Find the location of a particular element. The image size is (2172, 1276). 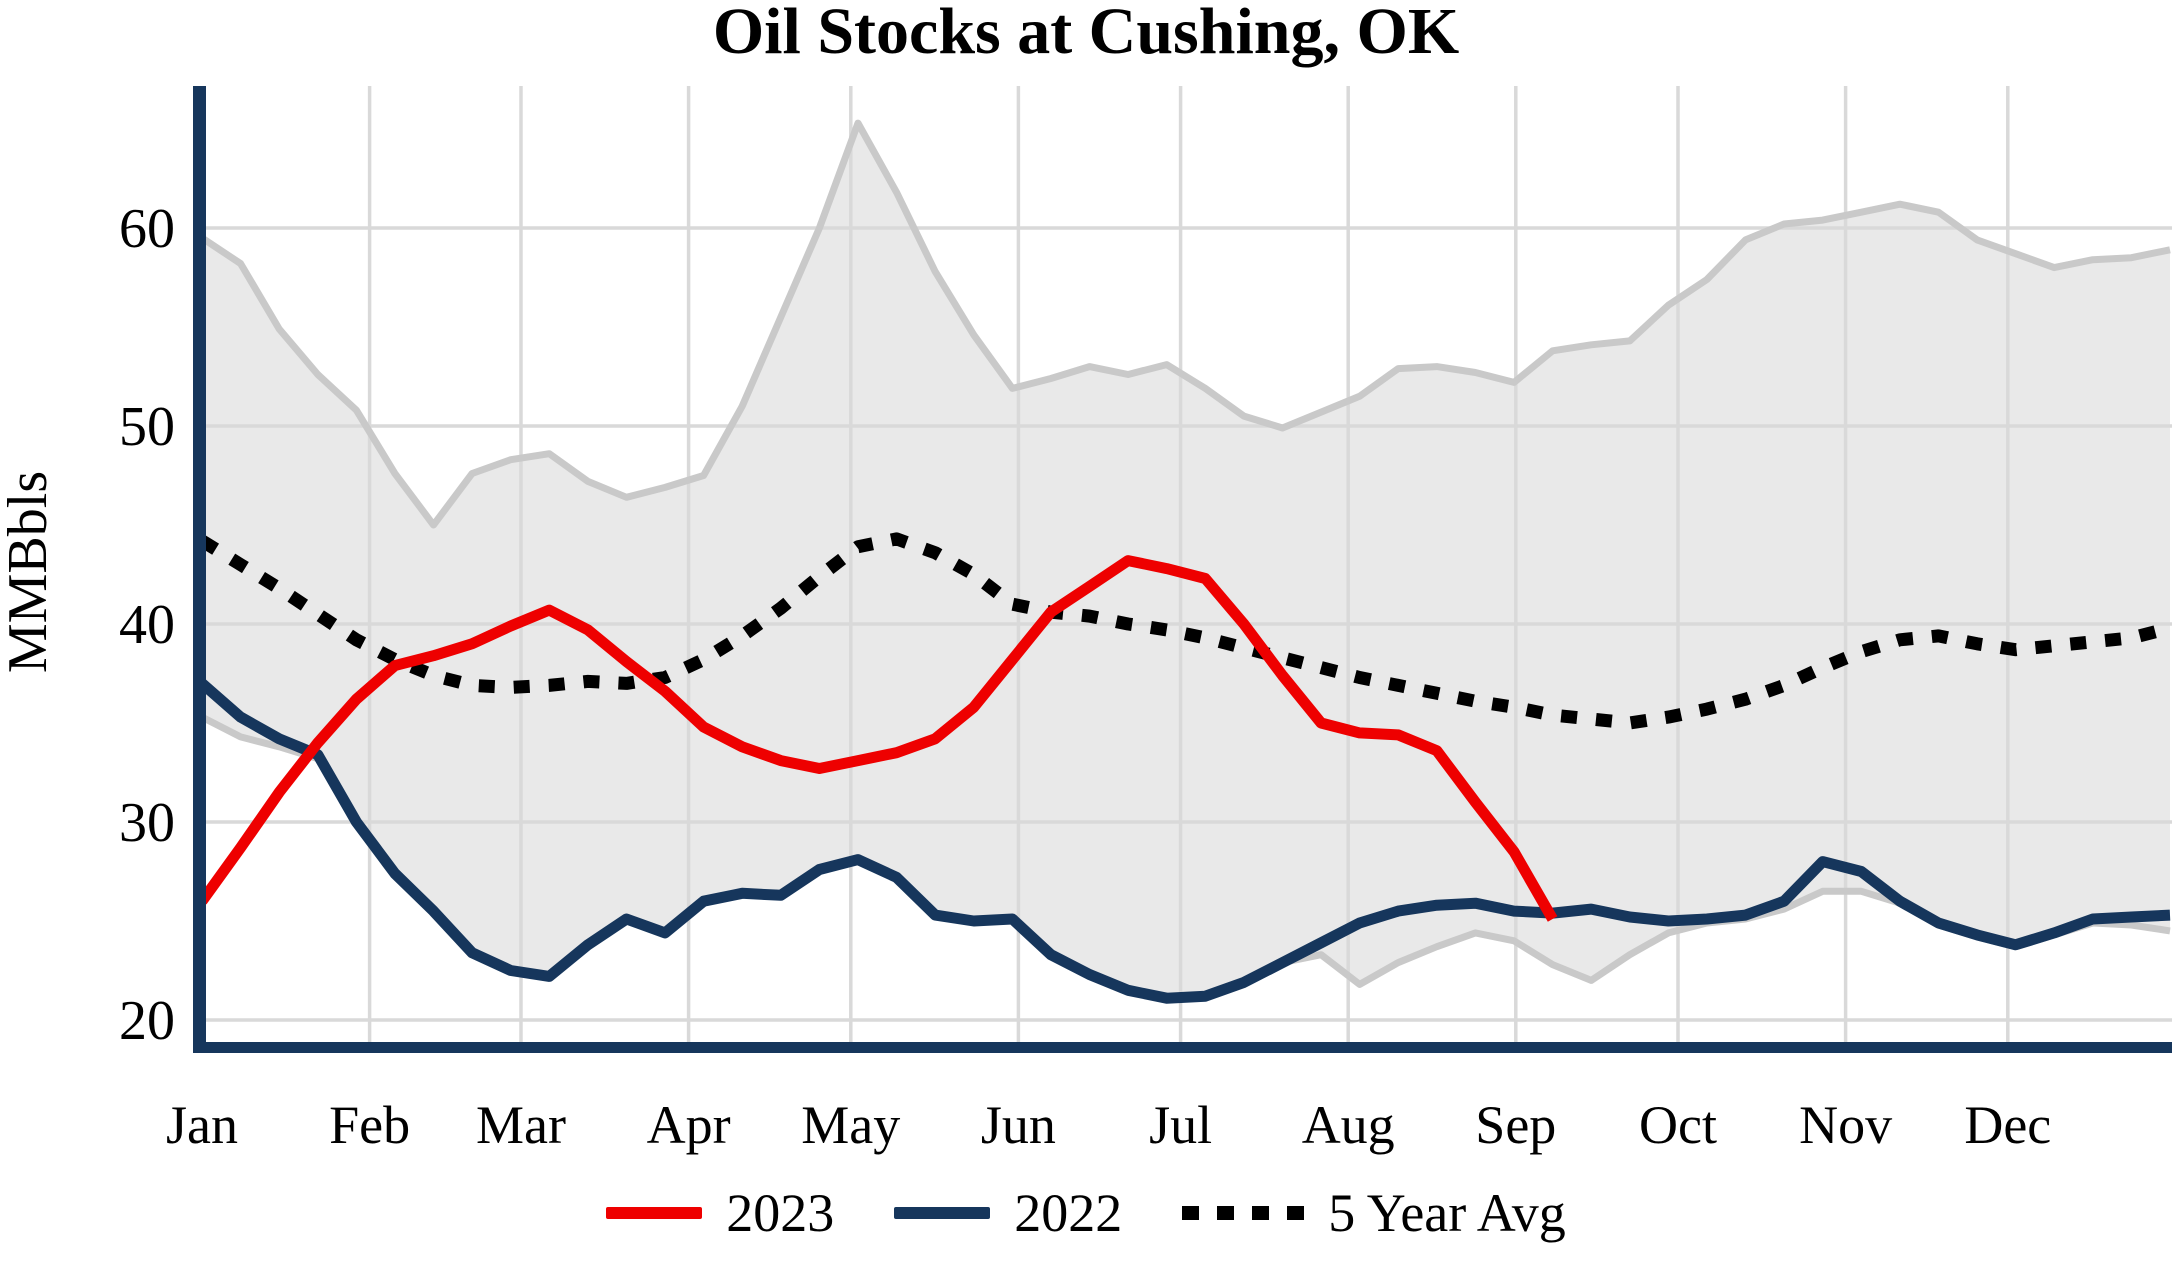

x-tick-label-Dec: Dec is located at coordinates (2007, 1125).